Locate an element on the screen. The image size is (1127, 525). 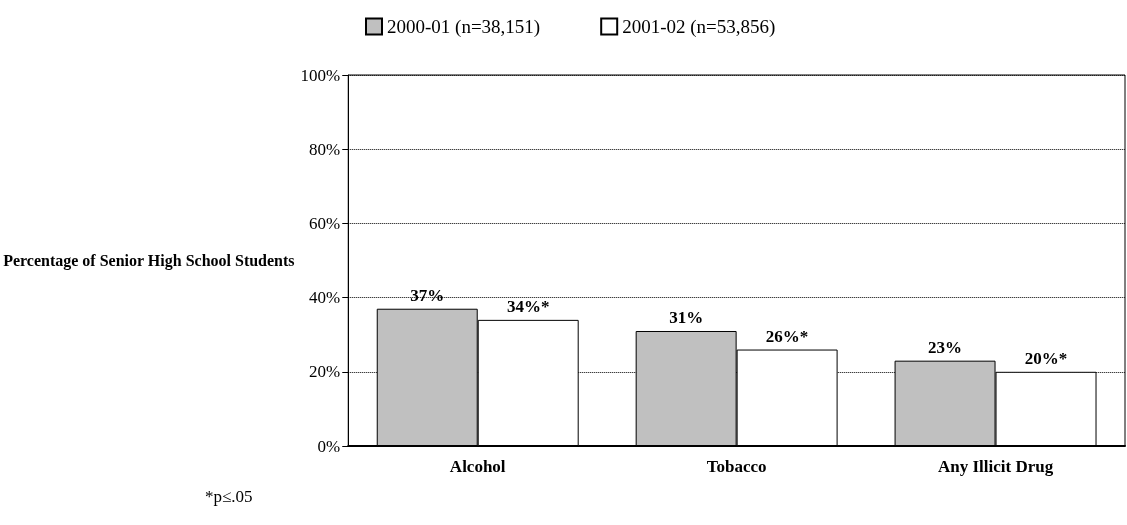
data-label: 34%* is located at coordinates (528, 306).